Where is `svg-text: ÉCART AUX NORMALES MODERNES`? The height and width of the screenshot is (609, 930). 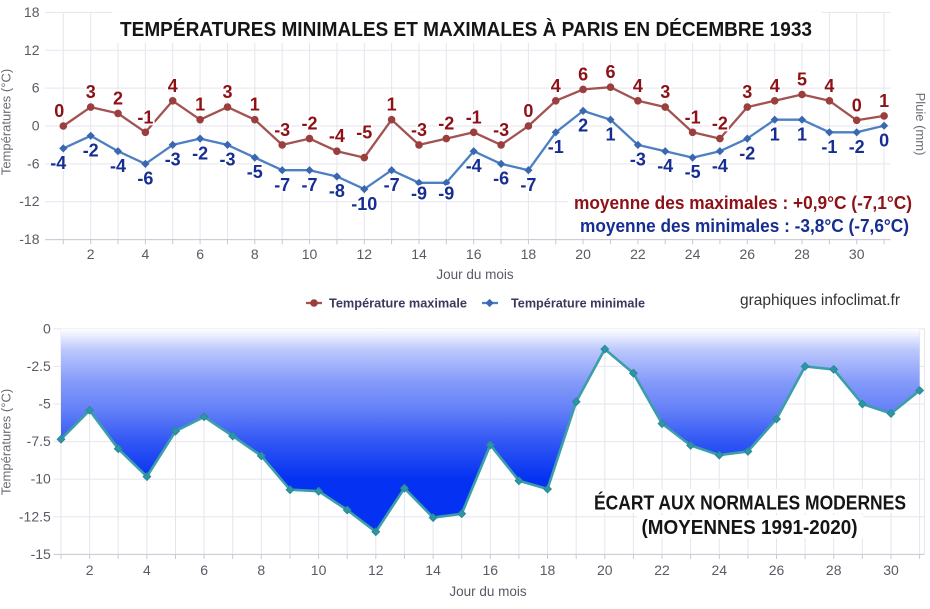
svg-text: ÉCART AUX NORMALES MODERNES is located at coordinates (750, 503).